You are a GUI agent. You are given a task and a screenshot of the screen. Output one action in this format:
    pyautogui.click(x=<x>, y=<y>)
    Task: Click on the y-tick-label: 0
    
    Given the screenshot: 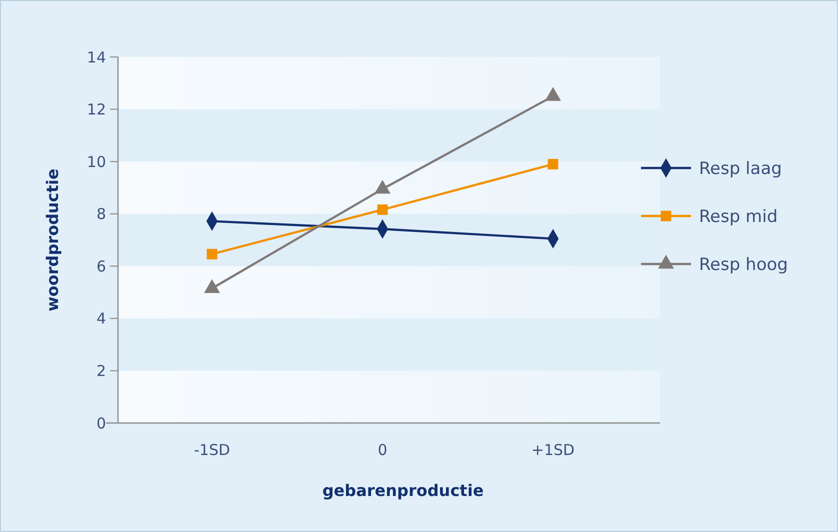 What is the action you would take?
    pyautogui.click(x=101, y=423)
    